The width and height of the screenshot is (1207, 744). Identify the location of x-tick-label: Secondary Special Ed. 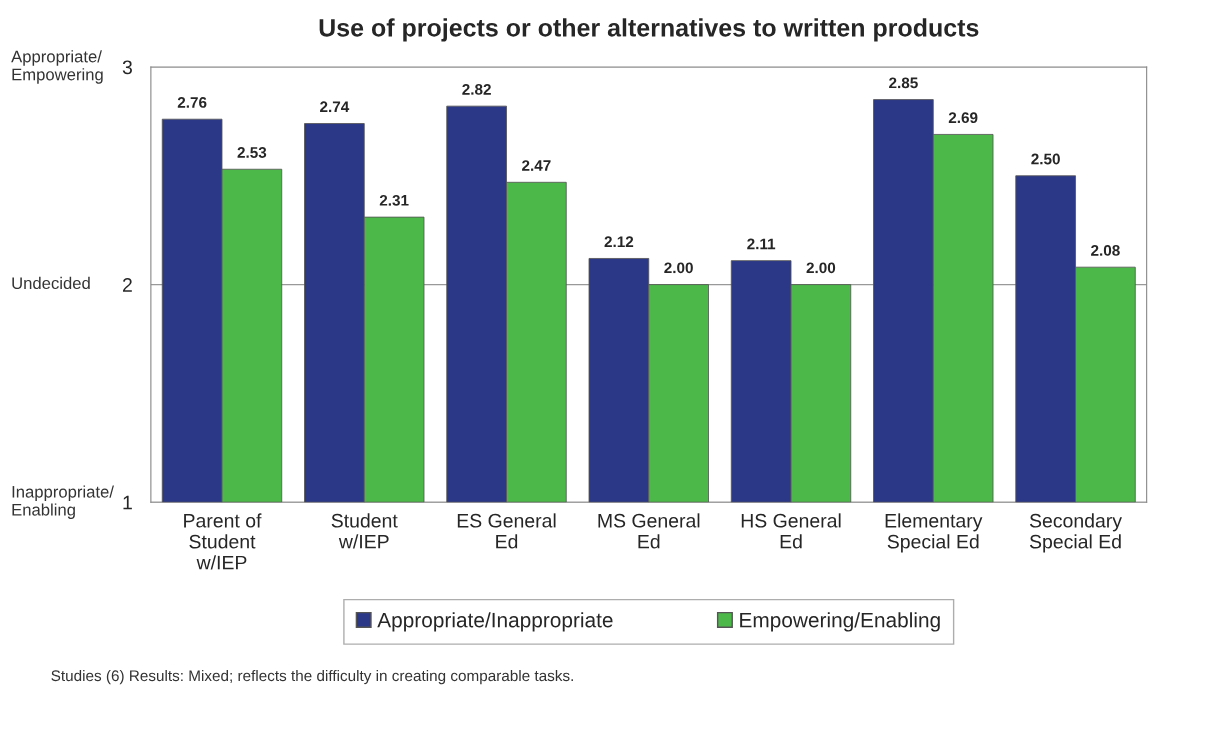
(1075, 533).